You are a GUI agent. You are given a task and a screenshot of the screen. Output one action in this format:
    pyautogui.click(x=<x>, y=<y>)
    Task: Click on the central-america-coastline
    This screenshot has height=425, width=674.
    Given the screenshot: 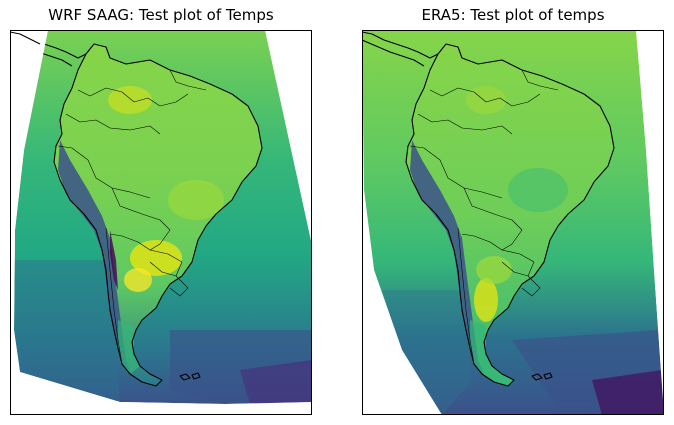 What is the action you would take?
    pyautogui.click(x=400, y=45)
    